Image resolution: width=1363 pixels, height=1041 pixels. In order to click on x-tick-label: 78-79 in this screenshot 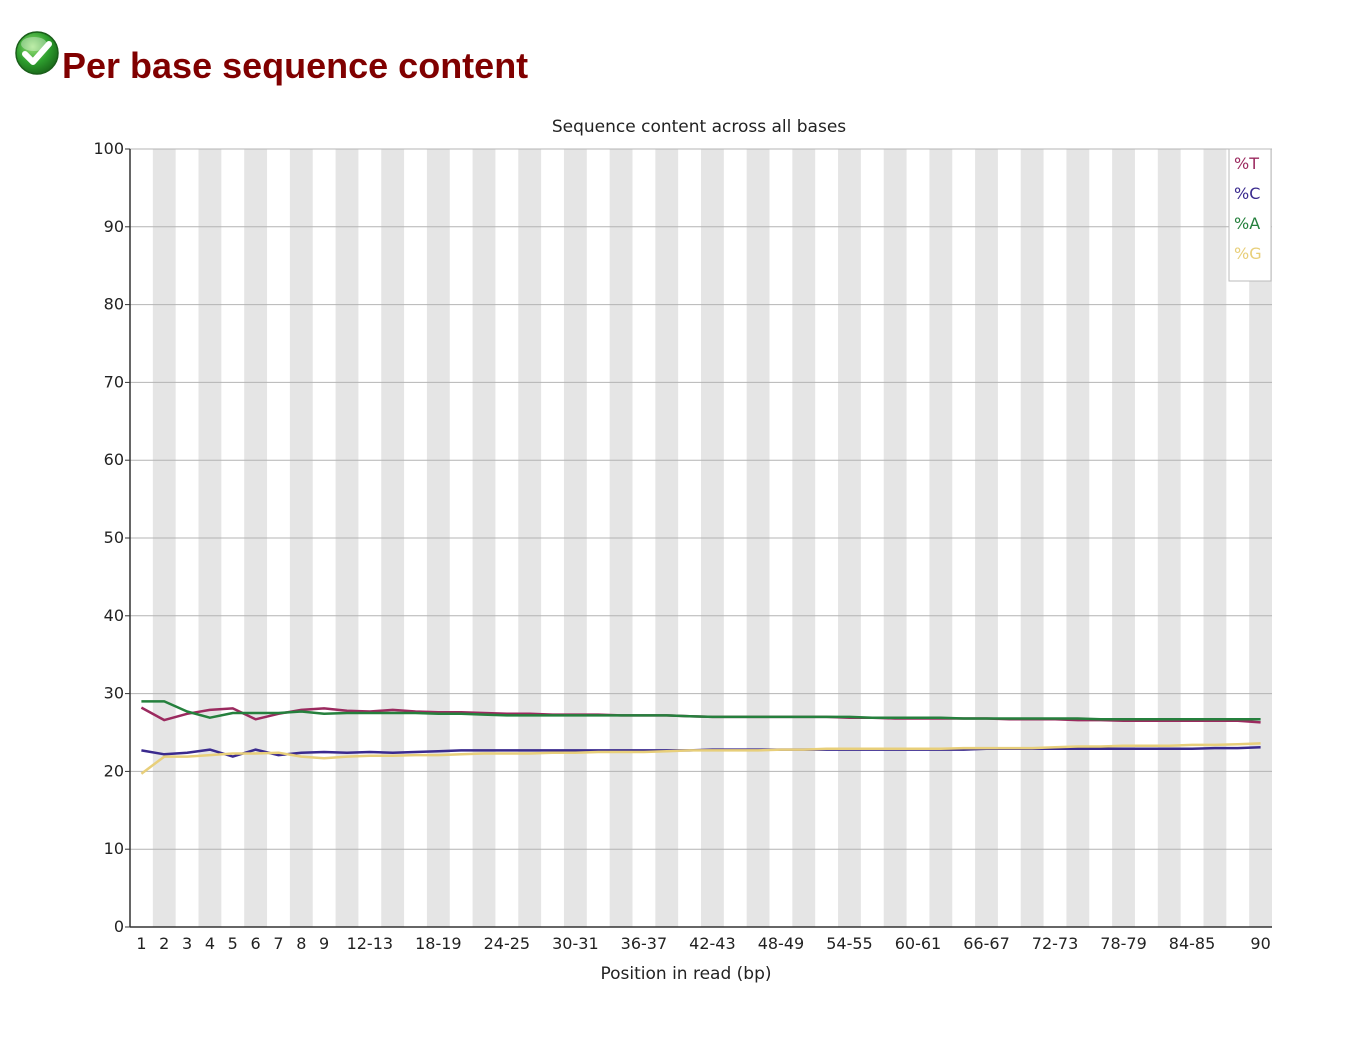, I will do `click(1123, 943)`.